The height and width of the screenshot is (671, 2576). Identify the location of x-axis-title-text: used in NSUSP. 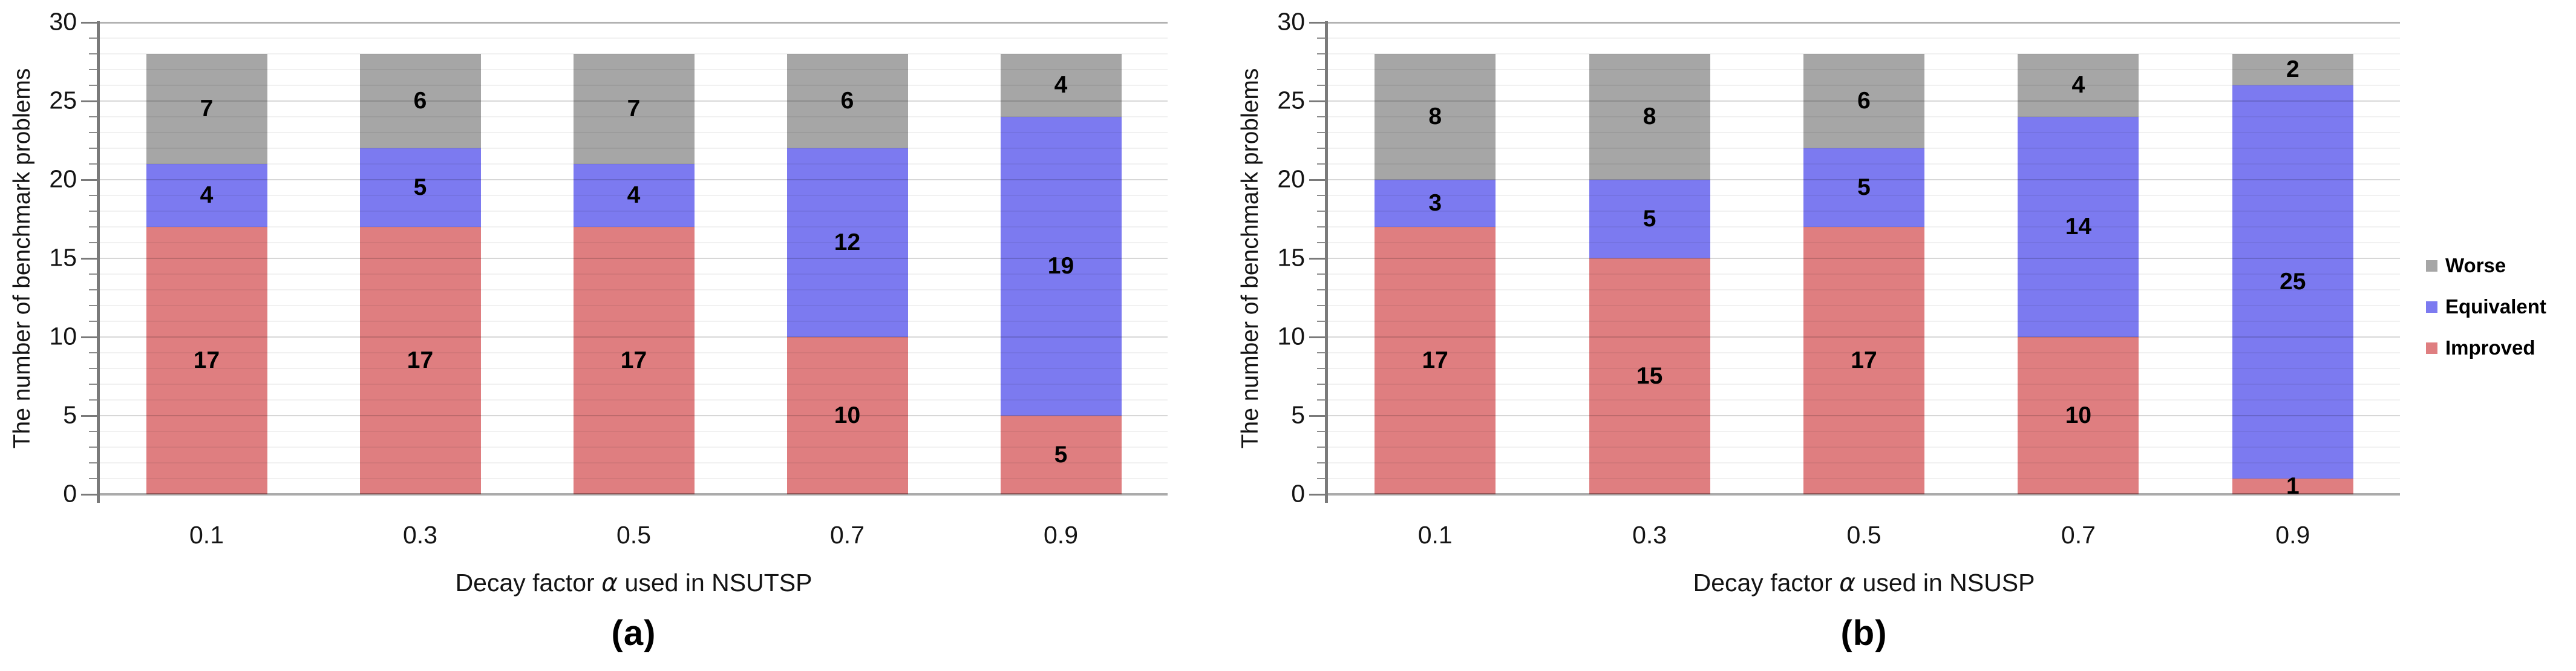
(1945, 583).